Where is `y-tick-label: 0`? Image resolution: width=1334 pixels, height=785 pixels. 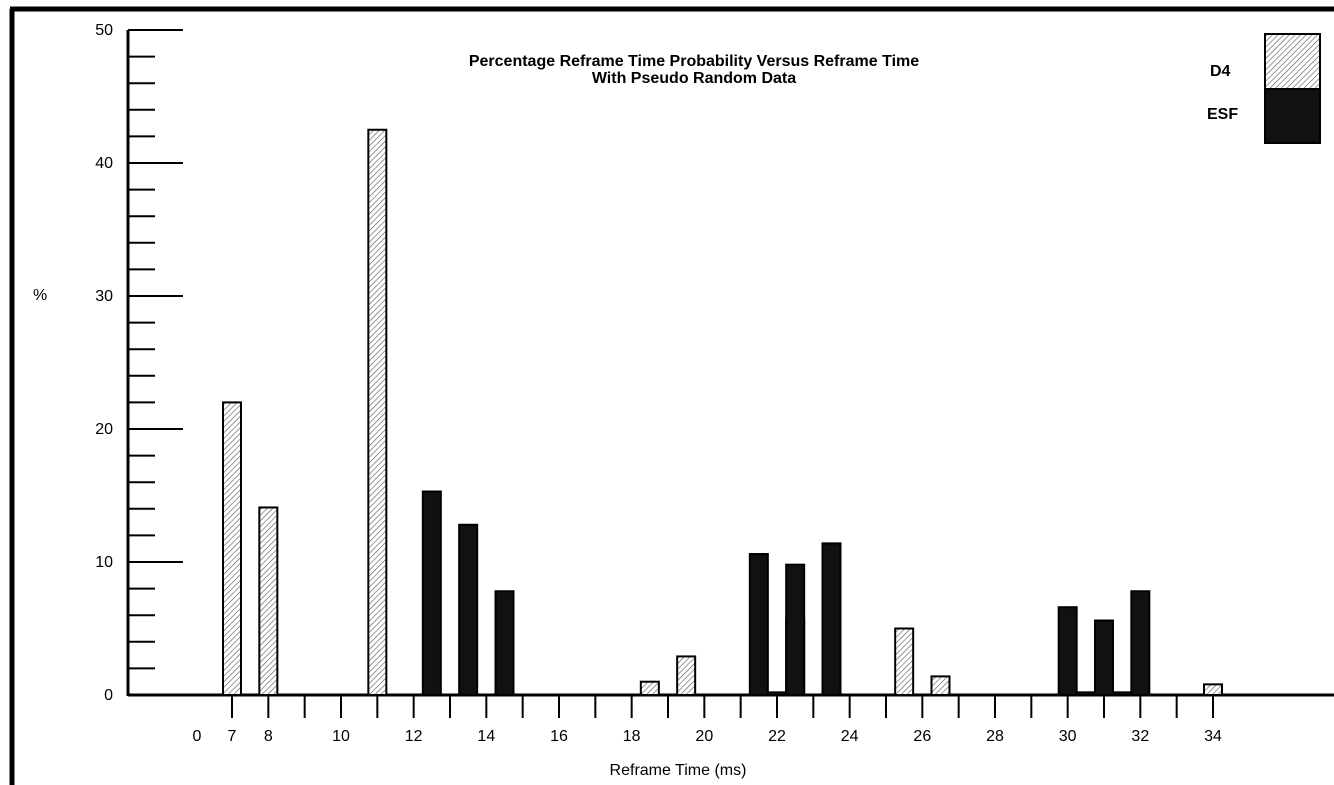
y-tick-label: 0 is located at coordinates (108, 695).